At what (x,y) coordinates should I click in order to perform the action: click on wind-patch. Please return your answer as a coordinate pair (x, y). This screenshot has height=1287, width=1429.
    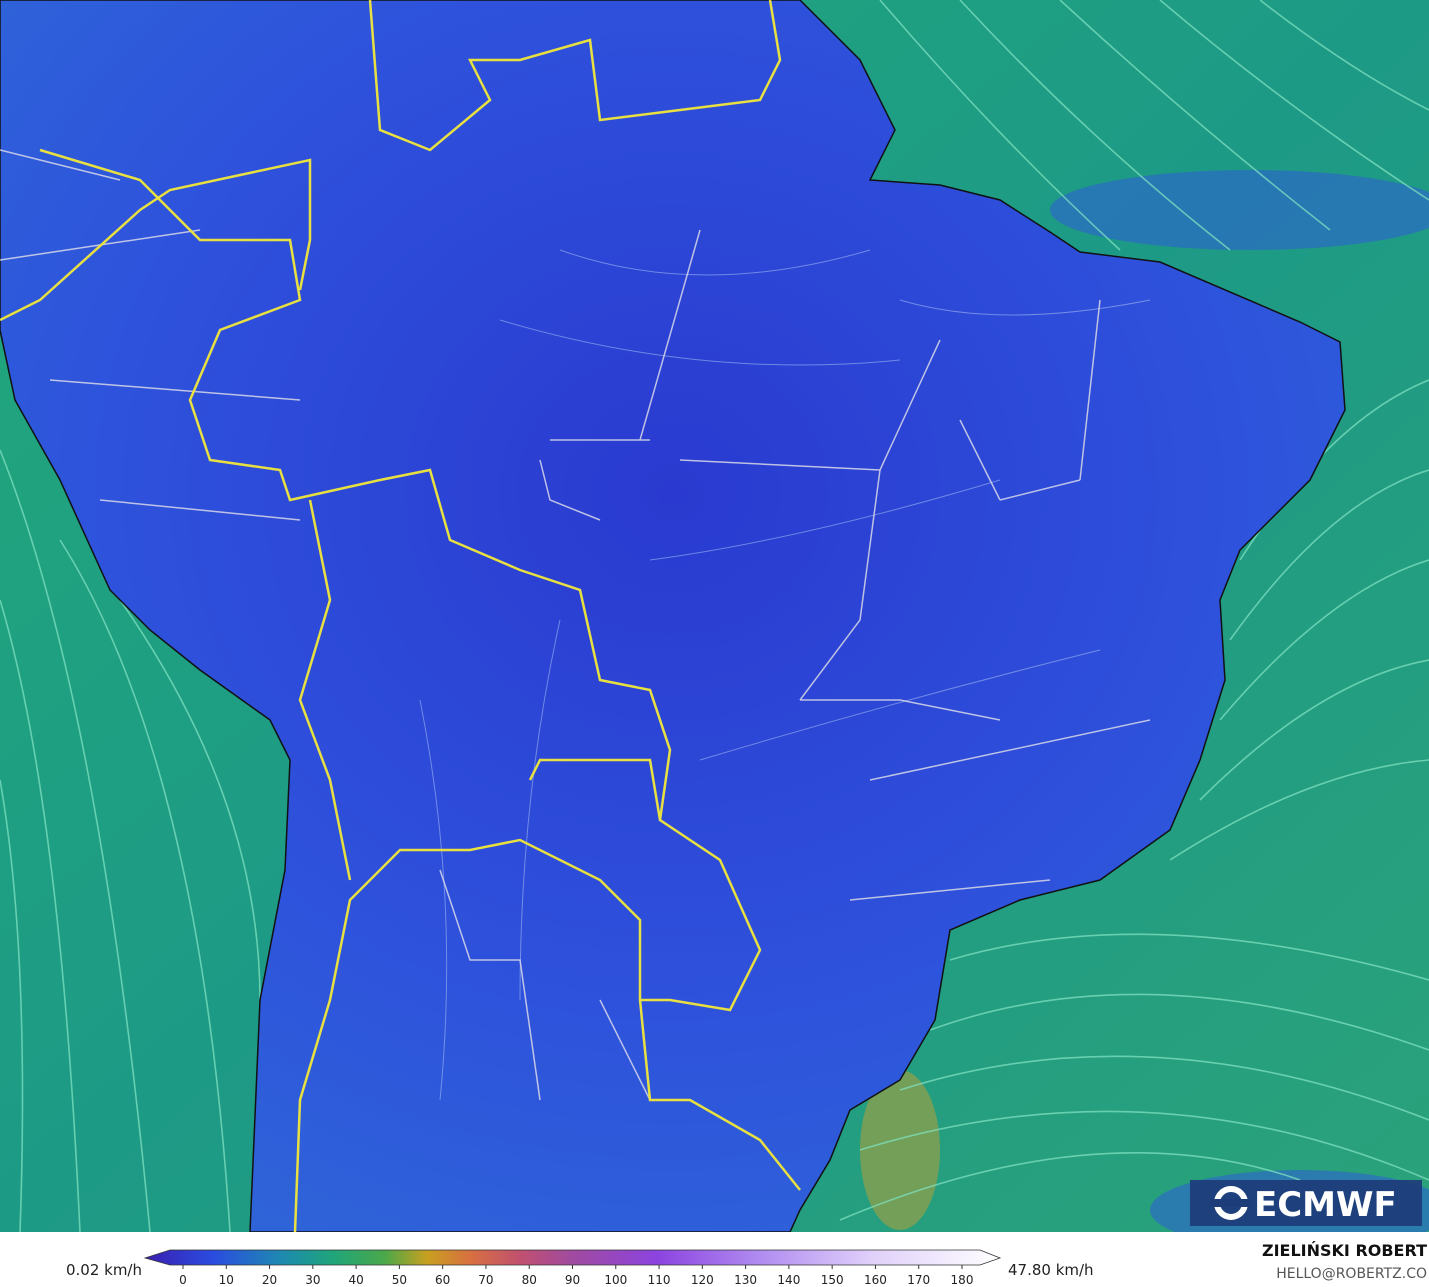
    Looking at the image, I should click on (1239, 210).